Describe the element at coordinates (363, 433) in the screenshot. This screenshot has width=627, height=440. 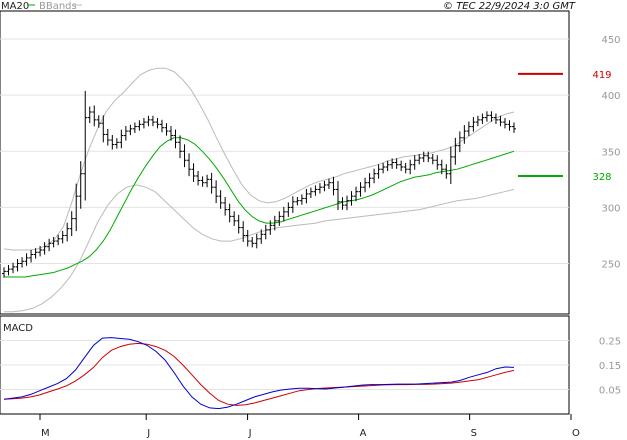
I see `month-label: A` at that location.